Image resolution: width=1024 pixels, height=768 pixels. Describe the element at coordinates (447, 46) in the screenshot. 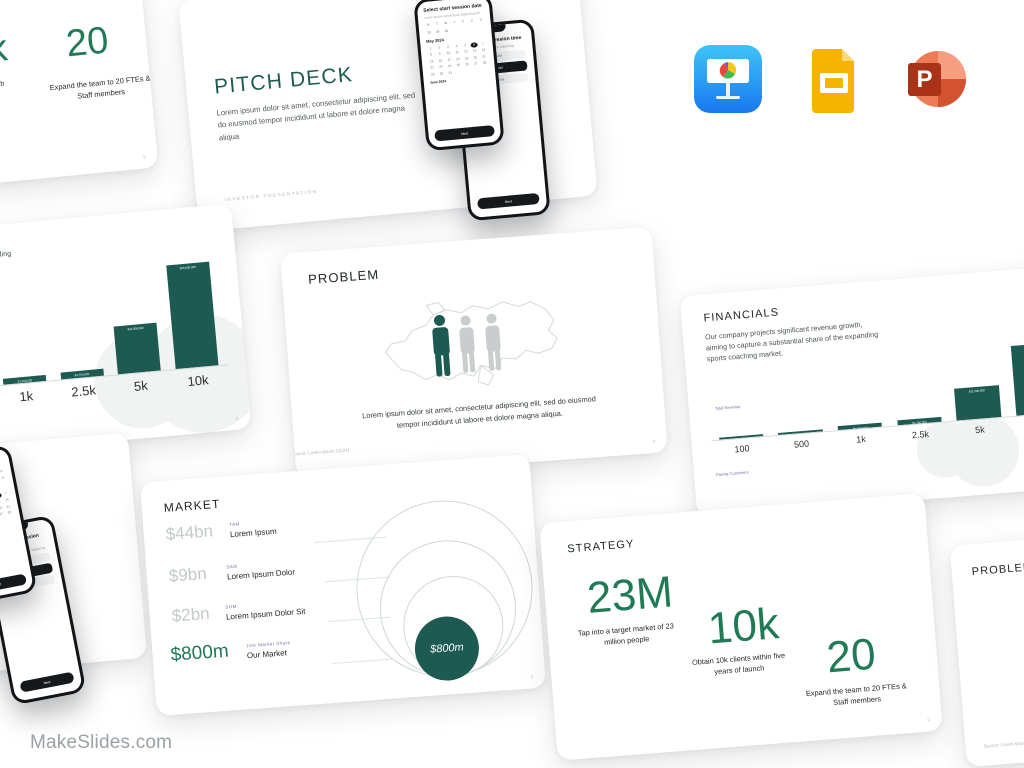

I see `calendar-day: 3` at that location.